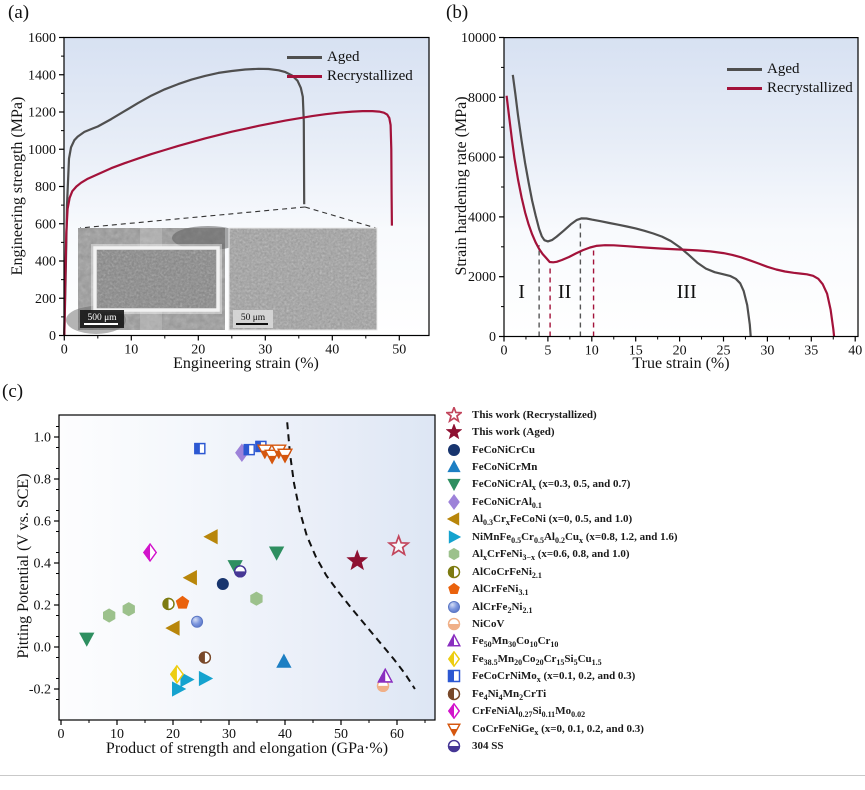 The image size is (865, 790). I want to click on legend-entry-label: AlCrFeNi3.1, so click(500, 590).